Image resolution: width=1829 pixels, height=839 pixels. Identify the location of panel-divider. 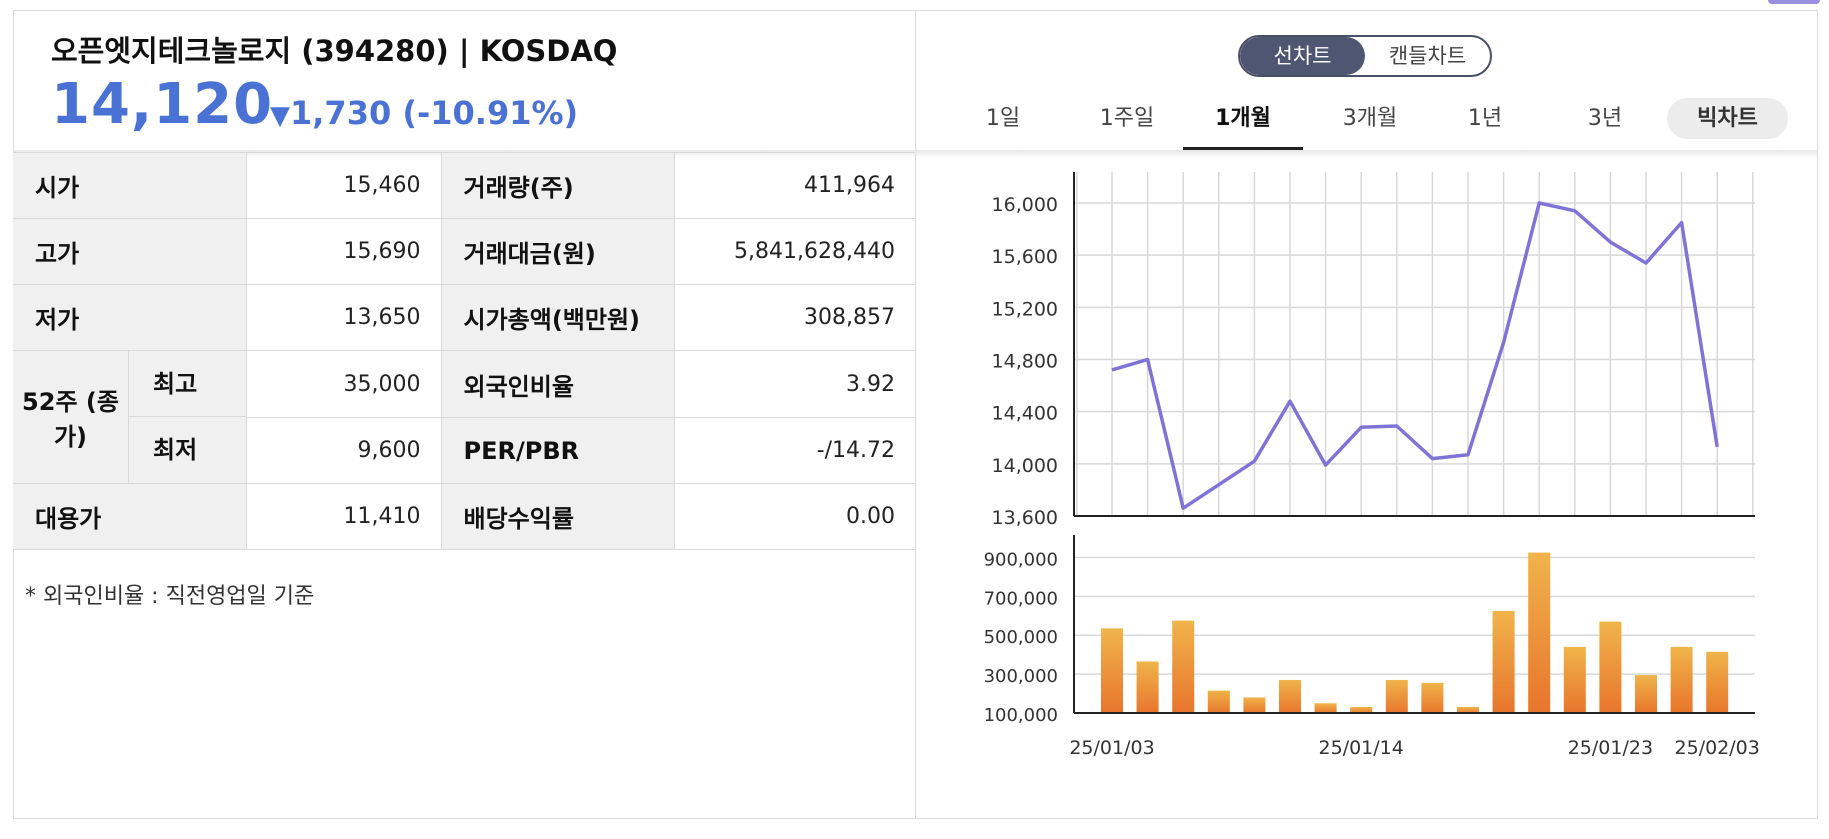
(915, 414).